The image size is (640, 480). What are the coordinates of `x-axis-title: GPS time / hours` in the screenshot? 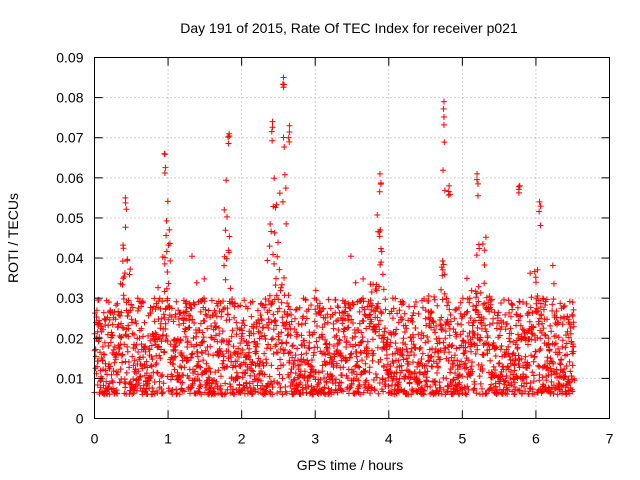 It's located at (350, 465).